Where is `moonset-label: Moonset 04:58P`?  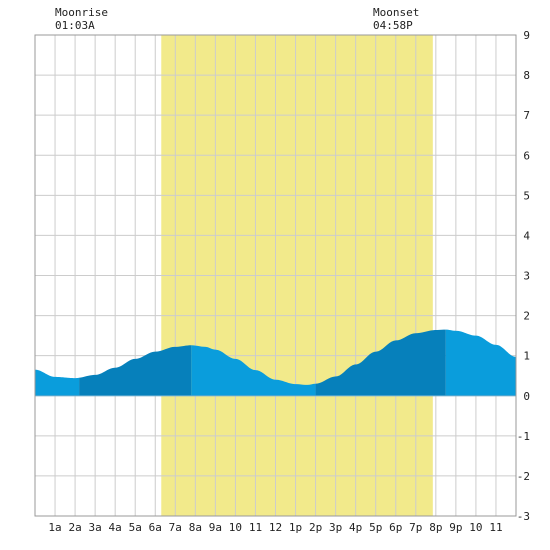
moonset-label: Moonset 04:58P is located at coordinates (396, 19).